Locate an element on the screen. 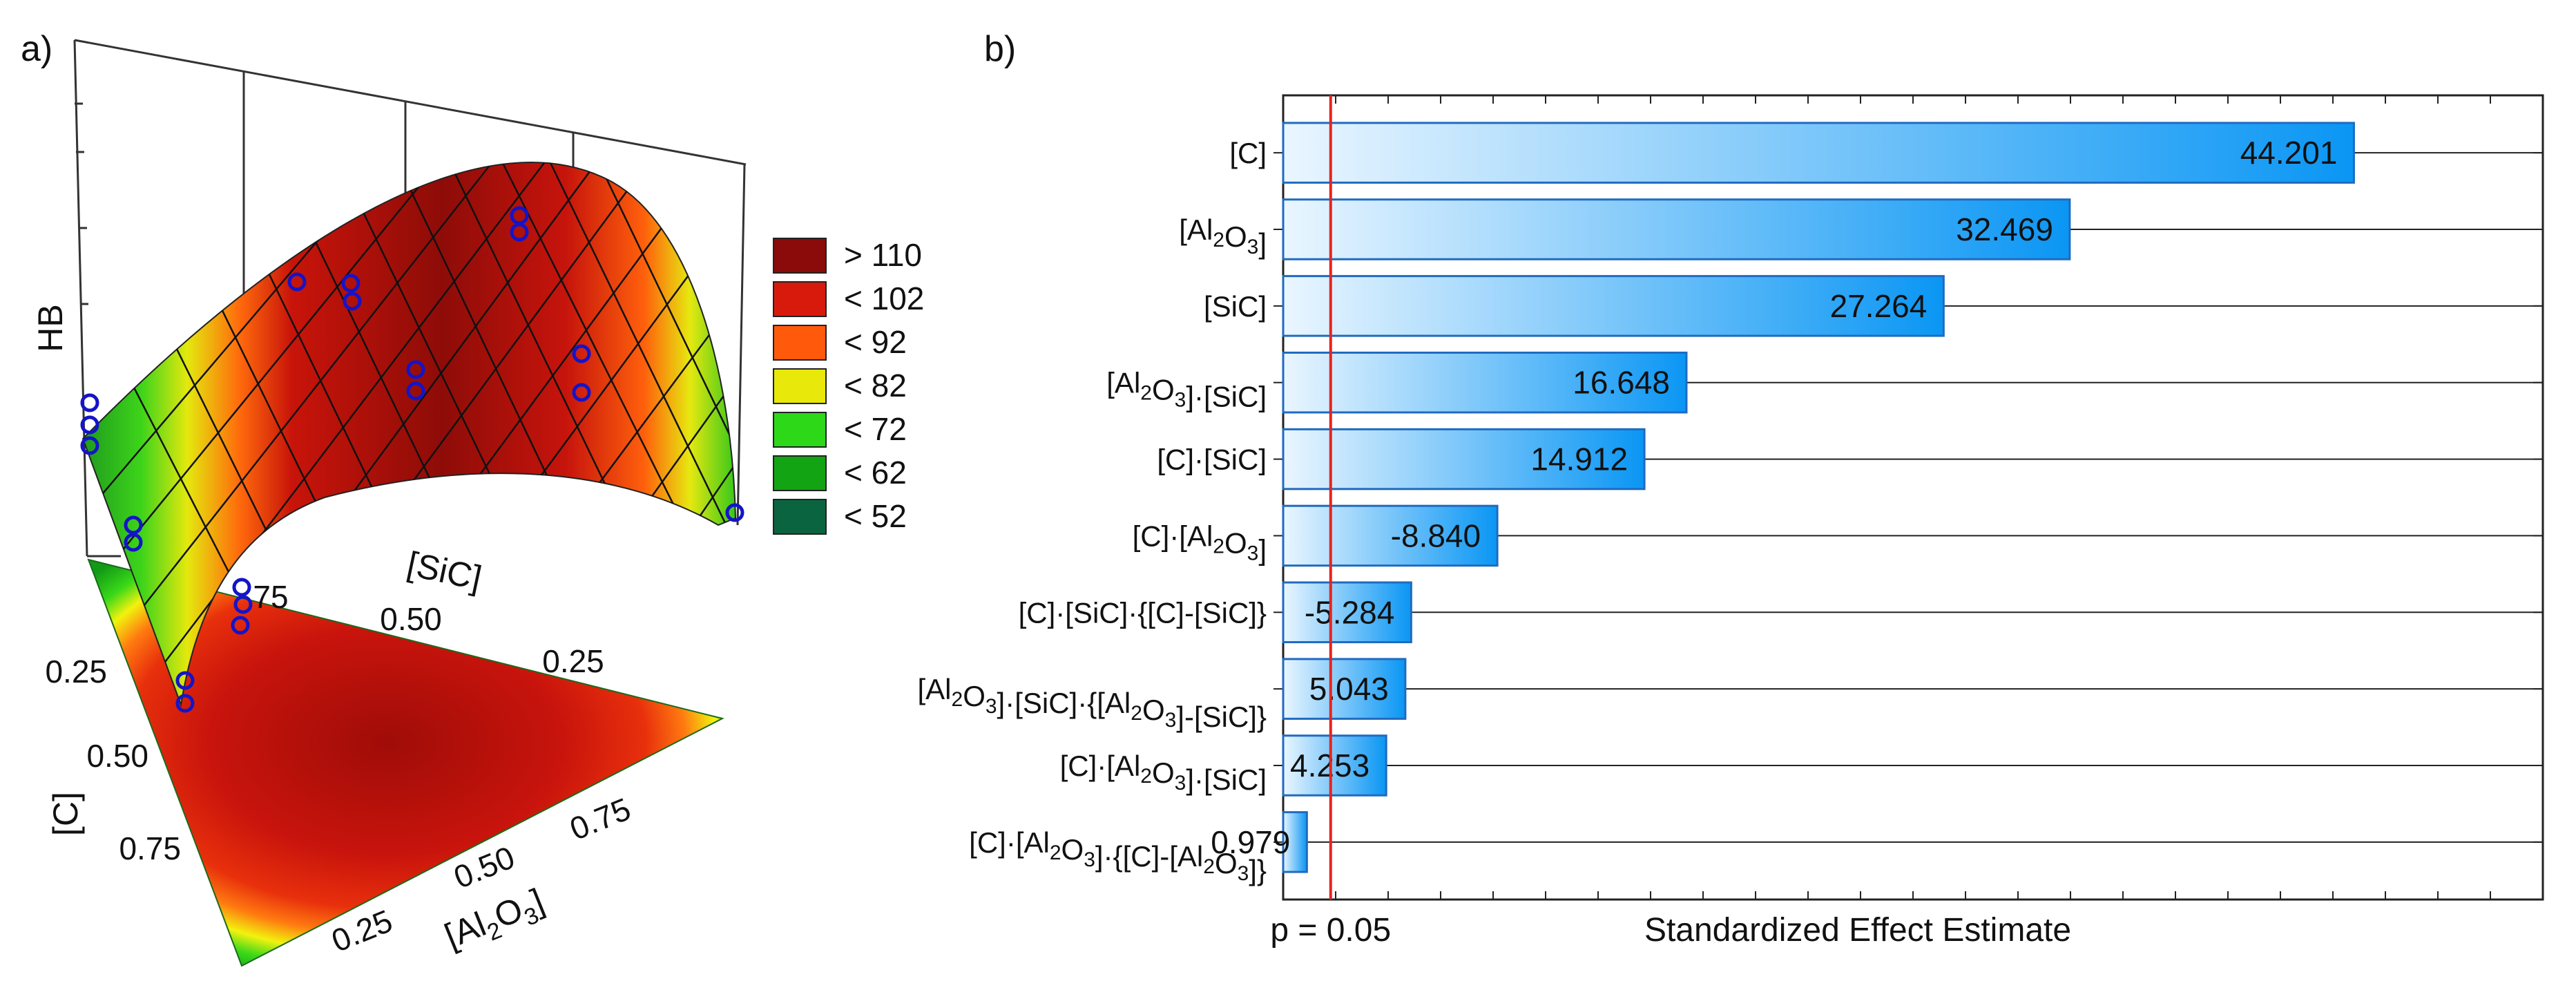 The image size is (2576, 999). bar-value-label: 27.264 is located at coordinates (1879, 306).